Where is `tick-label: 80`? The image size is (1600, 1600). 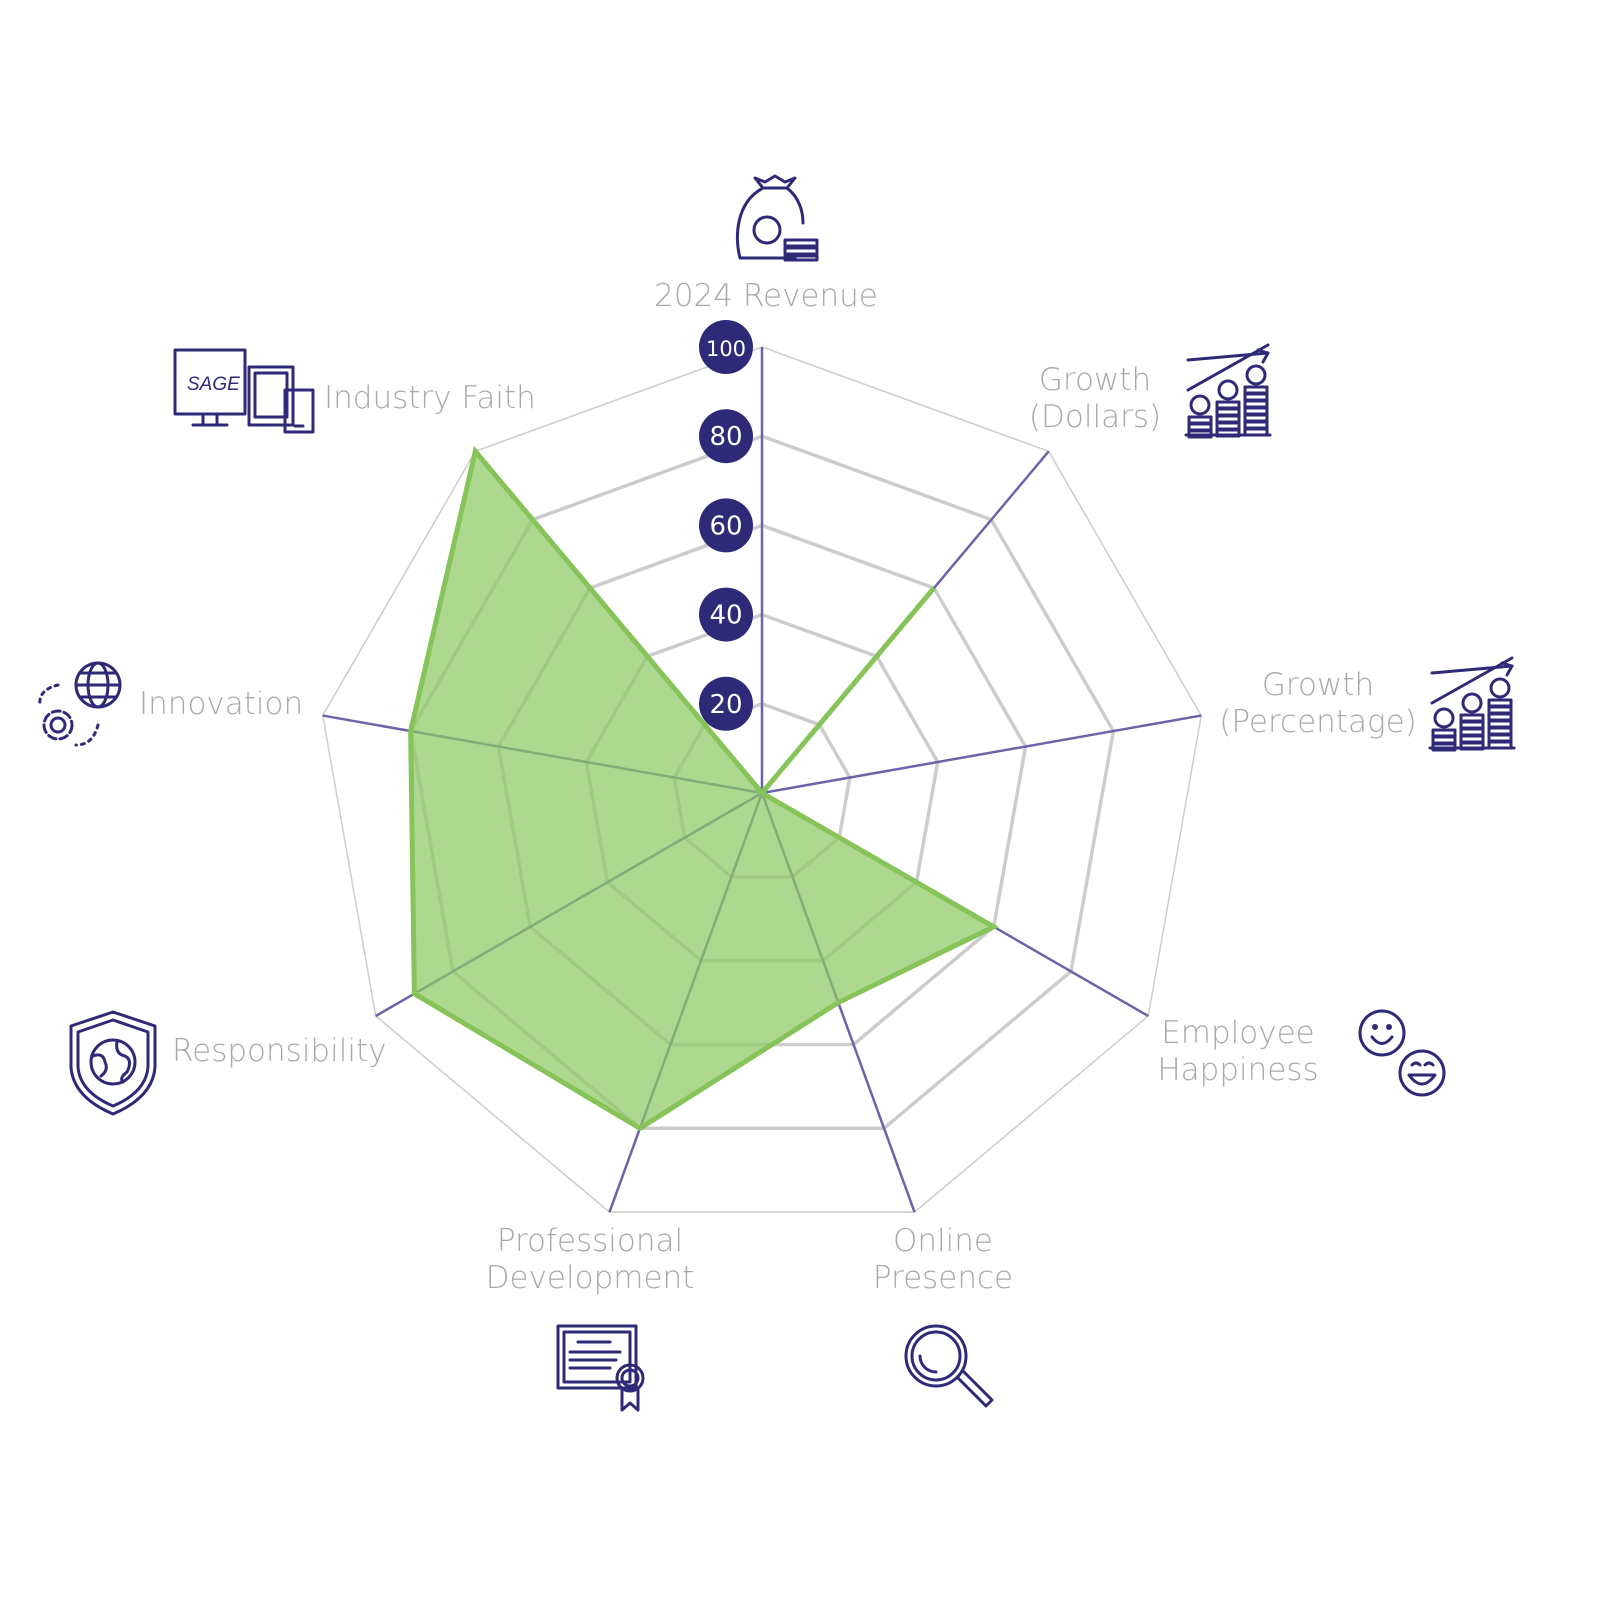 tick-label: 80 is located at coordinates (725, 437).